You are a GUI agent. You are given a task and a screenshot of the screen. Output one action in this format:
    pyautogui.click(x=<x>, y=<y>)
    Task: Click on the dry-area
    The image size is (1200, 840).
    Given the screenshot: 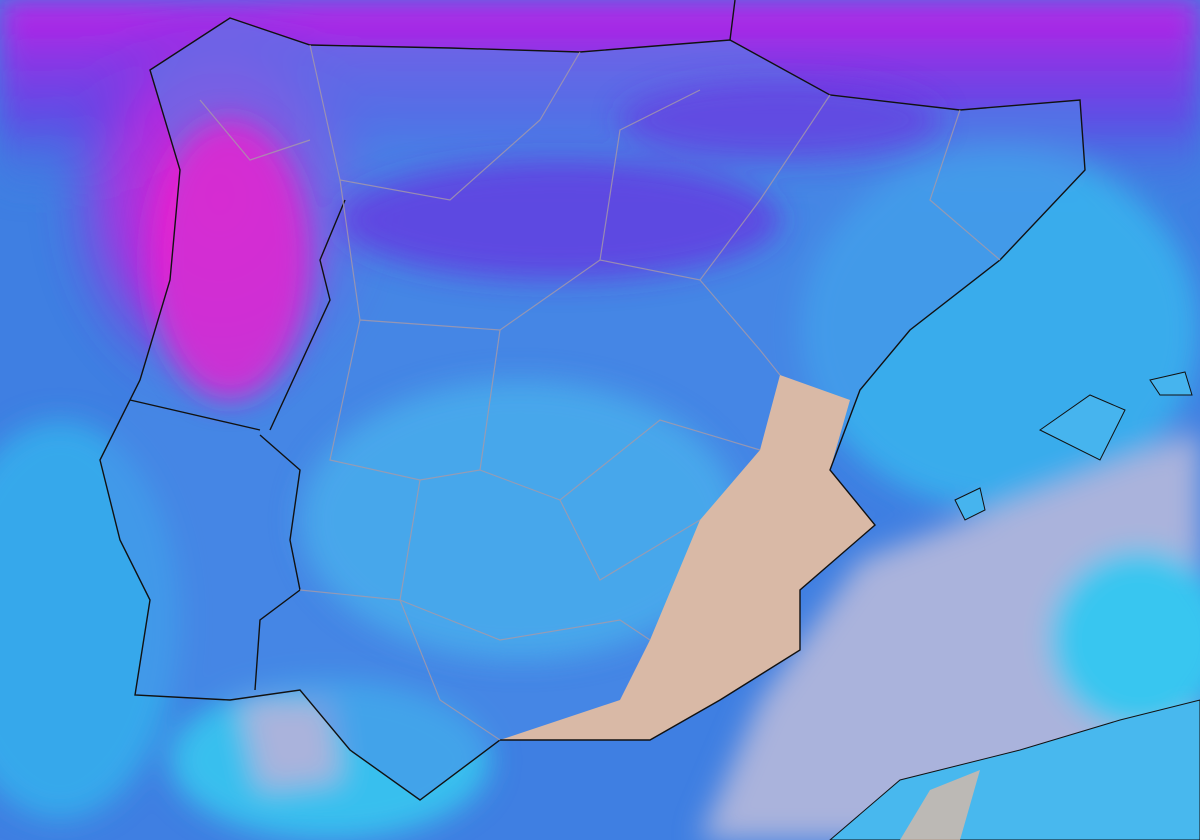 What is the action you would take?
    pyautogui.click(x=687, y=557)
    